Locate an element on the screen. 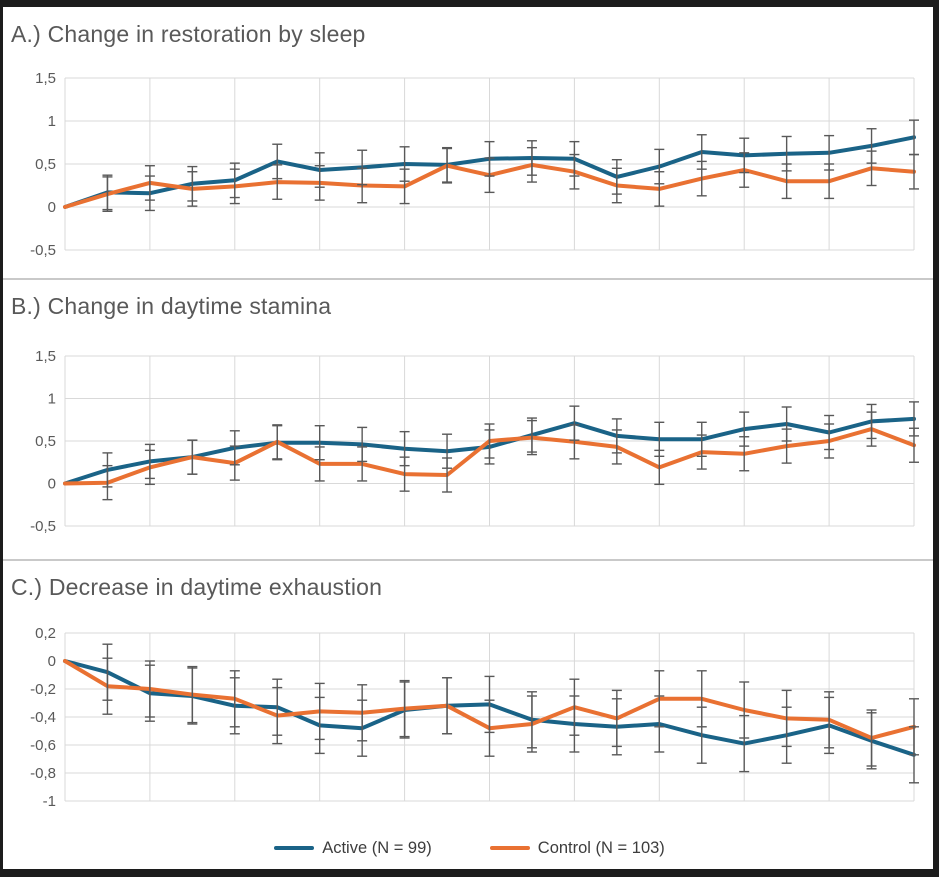  frame-border-right is located at coordinates (936, 438).